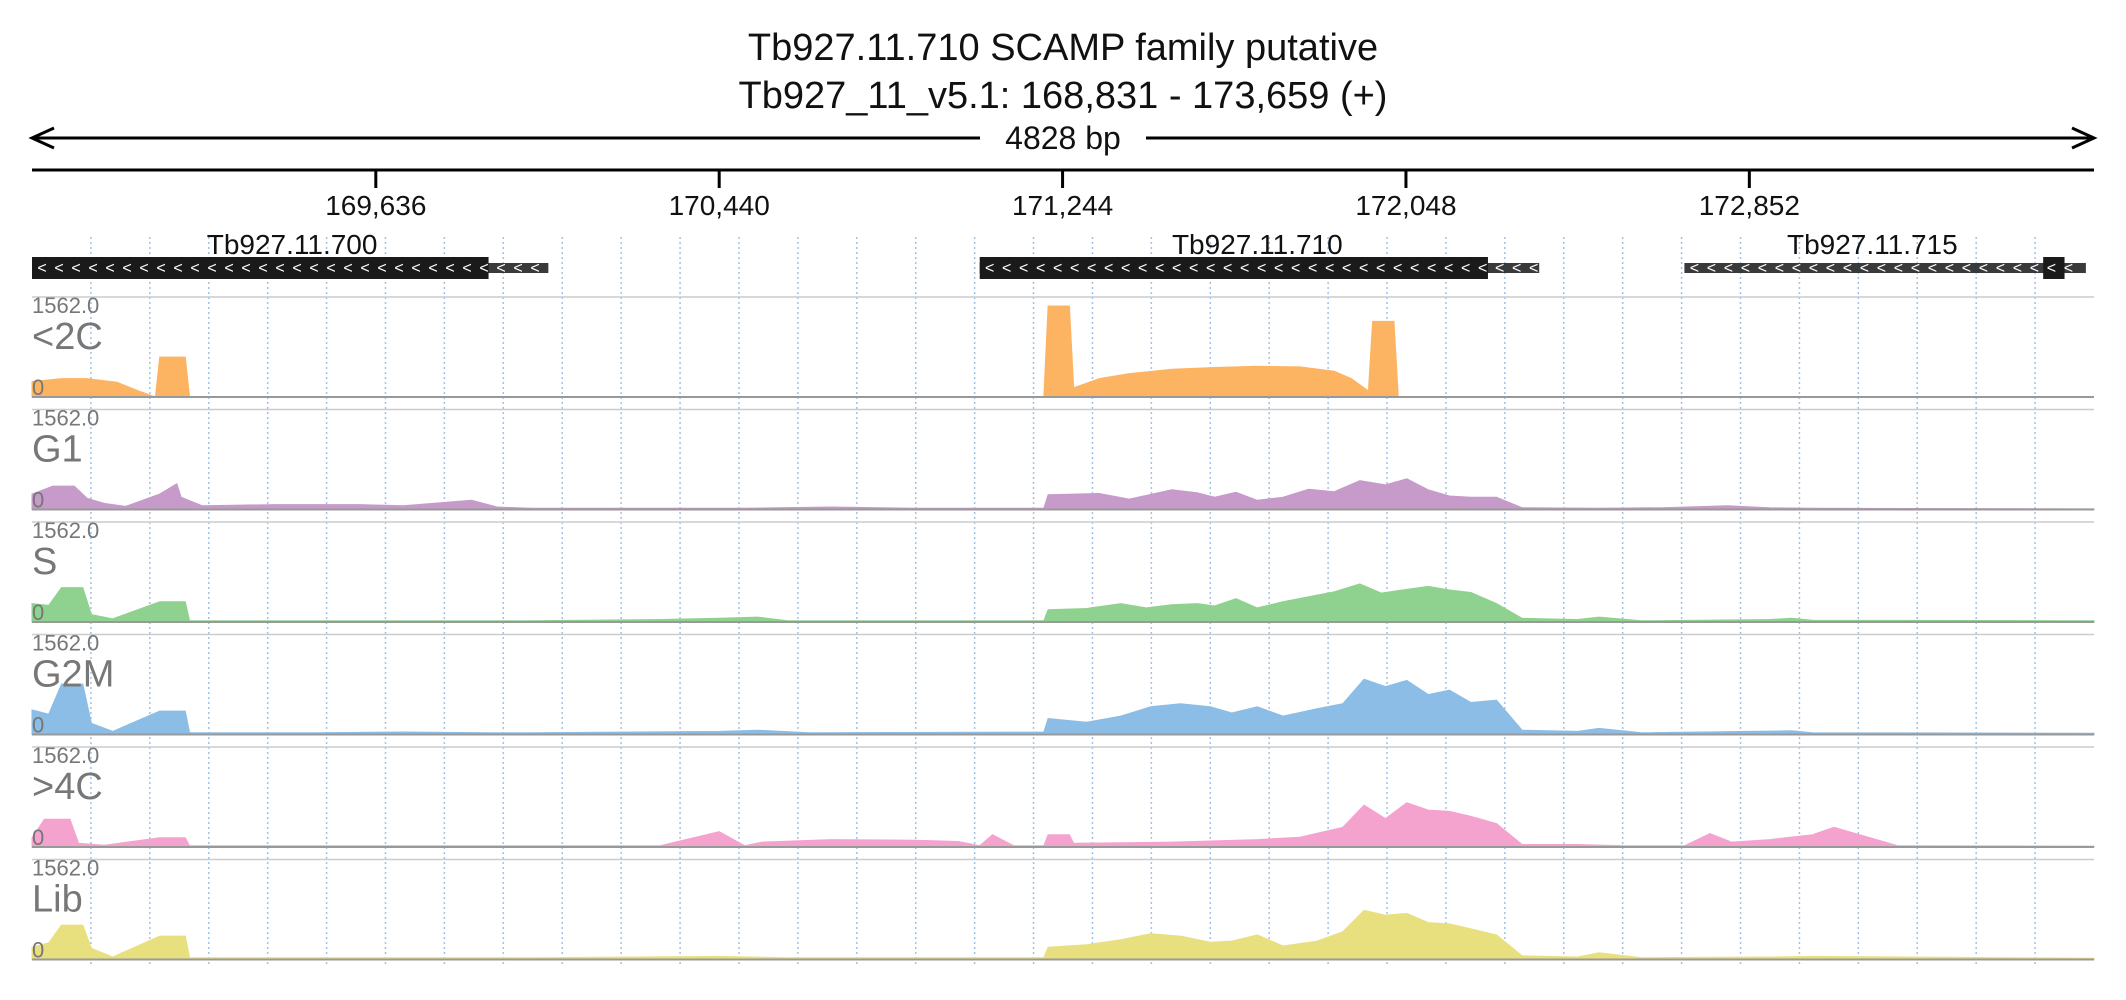 The image size is (2126, 1000). I want to click on coverage-track: 1562.0 0 Lib, so click(1063, 909).